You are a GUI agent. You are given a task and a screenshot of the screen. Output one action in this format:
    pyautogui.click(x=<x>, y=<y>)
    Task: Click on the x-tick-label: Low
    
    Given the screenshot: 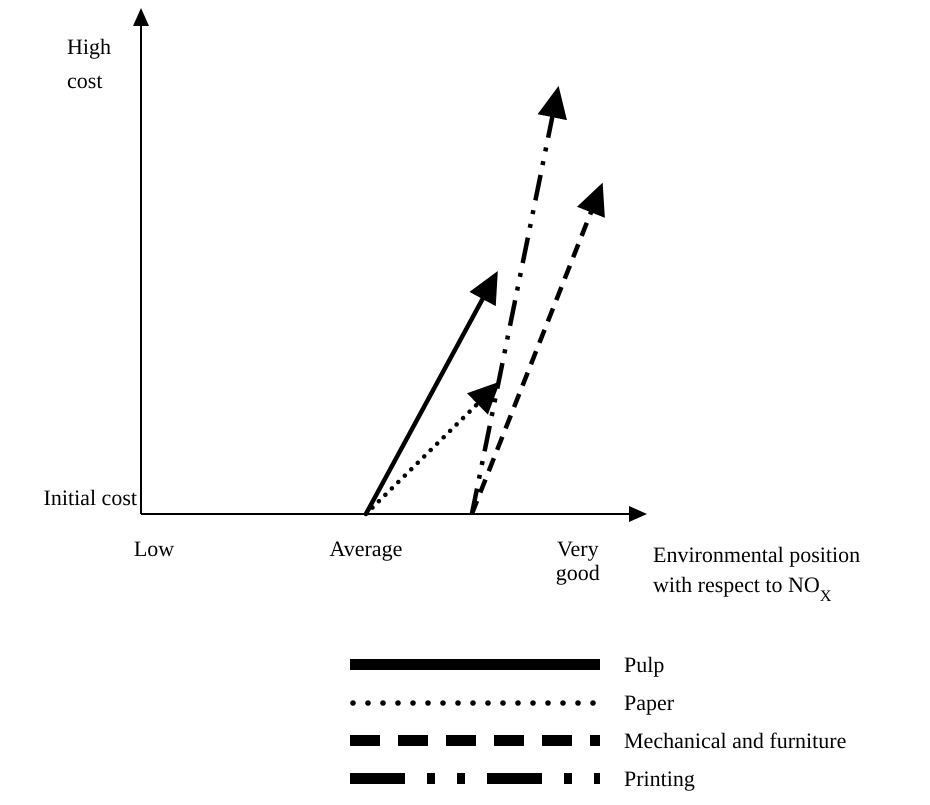 What is the action you would take?
    pyautogui.click(x=154, y=548)
    